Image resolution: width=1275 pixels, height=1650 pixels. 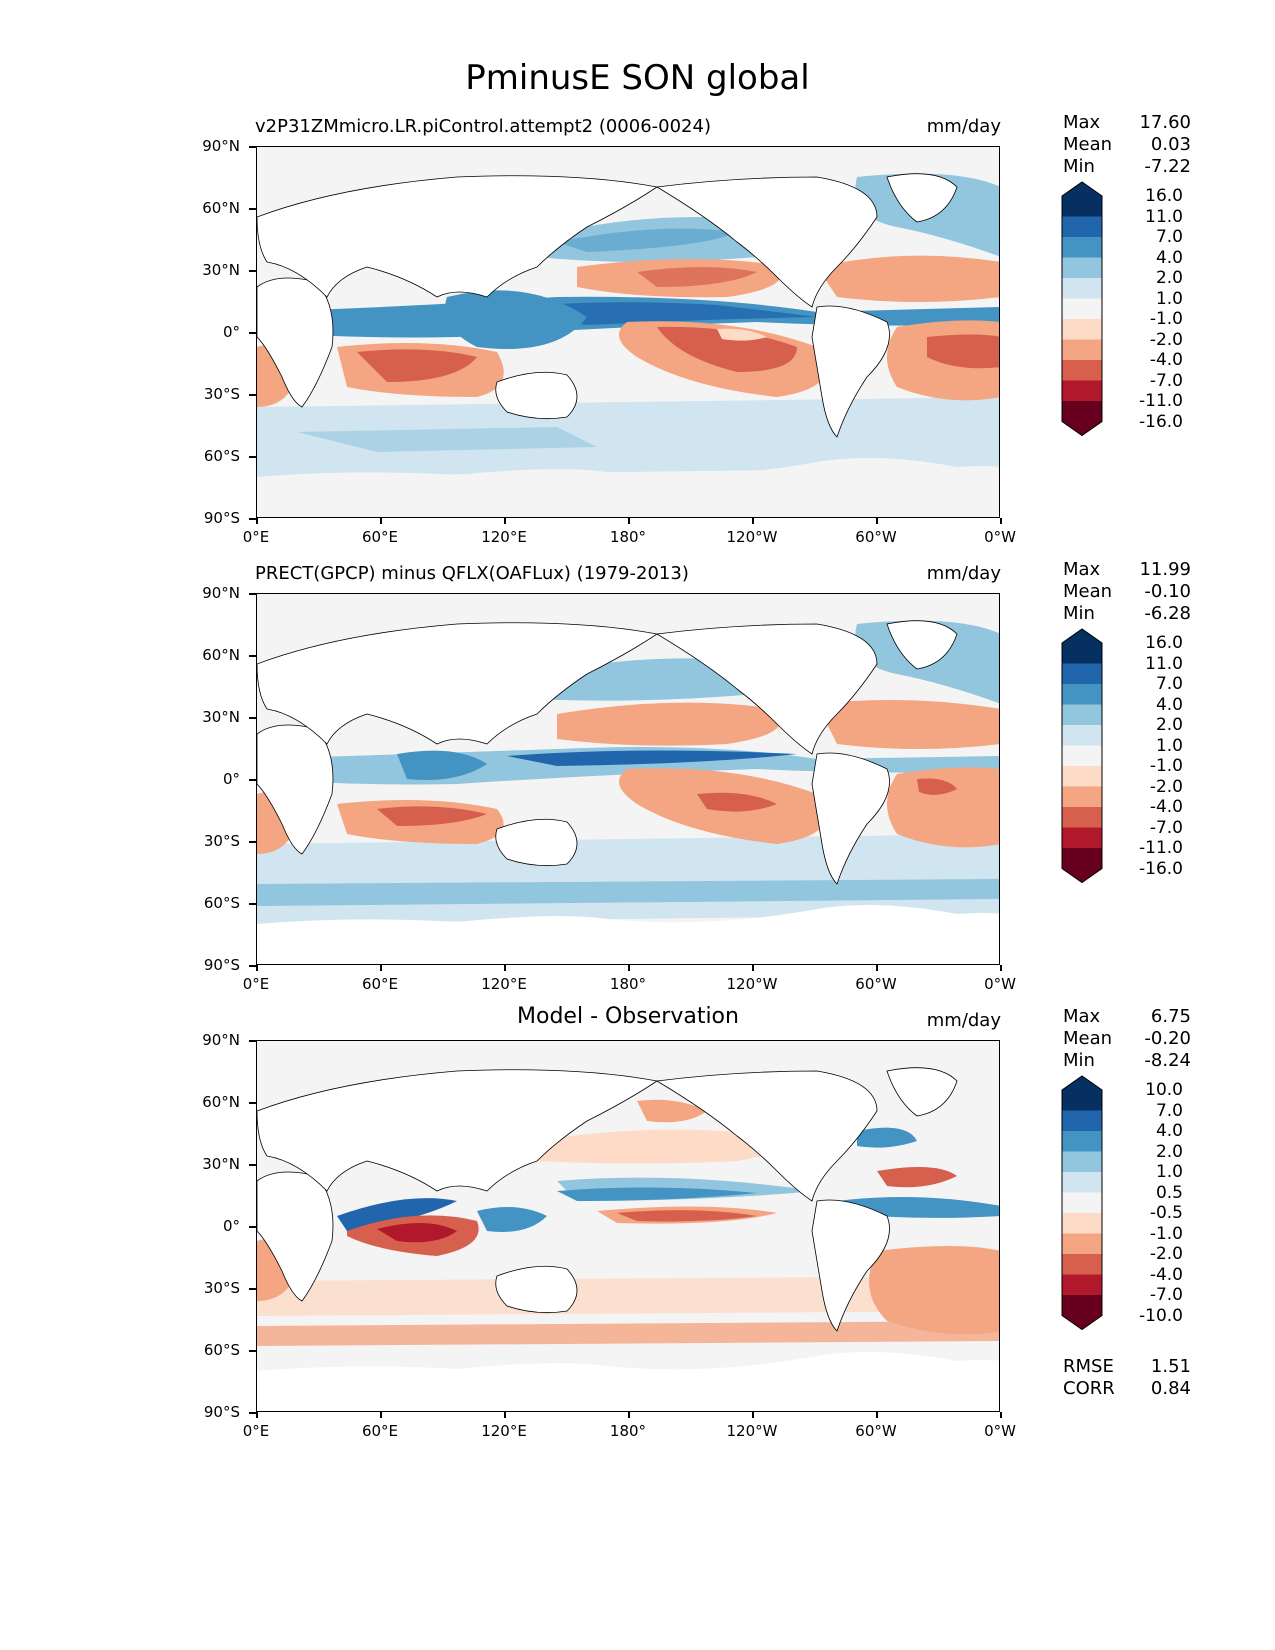 I want to click on colorbar-tick-label: -0.5, so click(x=1166, y=1213).